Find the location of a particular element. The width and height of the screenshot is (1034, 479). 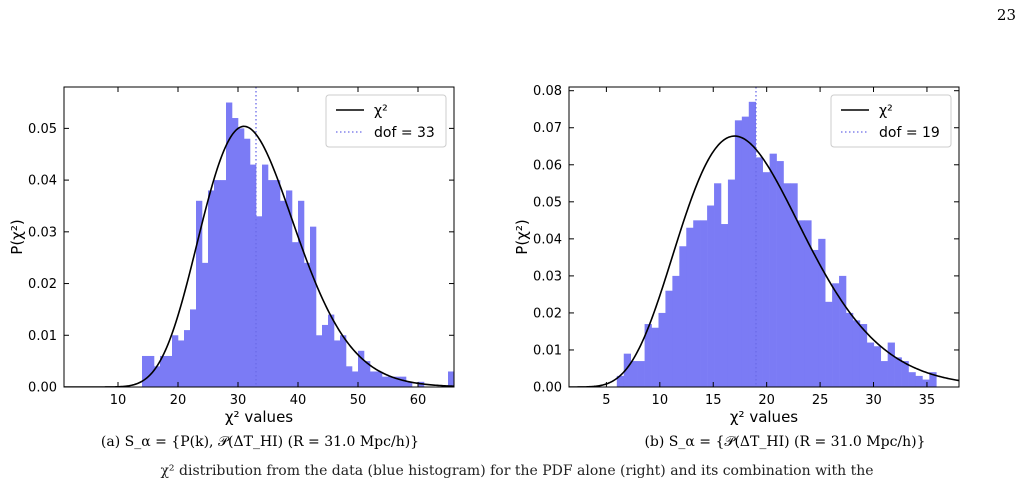

chart-b-legend-dof-label: dof = 19 is located at coordinates (909, 133).